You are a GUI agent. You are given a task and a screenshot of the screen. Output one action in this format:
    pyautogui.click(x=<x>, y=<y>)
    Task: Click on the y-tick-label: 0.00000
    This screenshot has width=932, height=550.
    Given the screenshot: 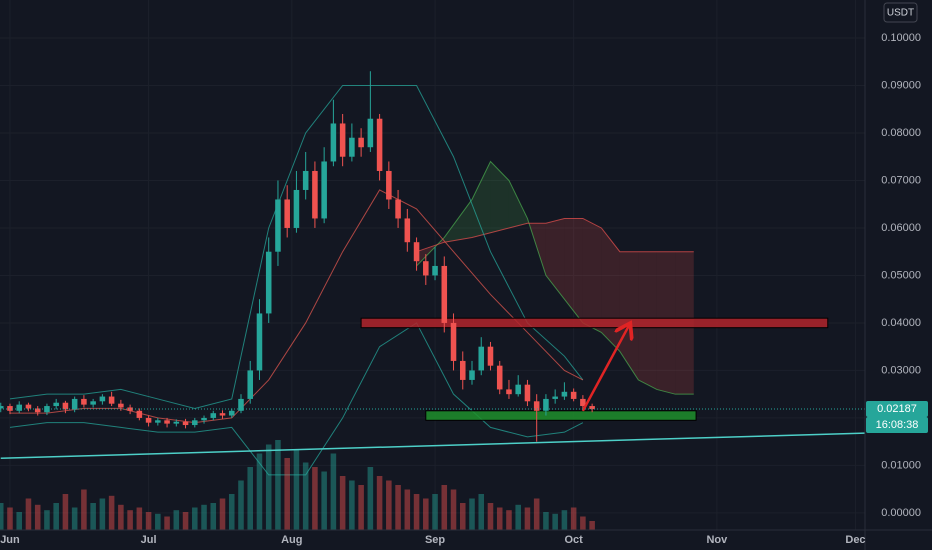 What is the action you would take?
    pyautogui.click(x=901, y=513)
    